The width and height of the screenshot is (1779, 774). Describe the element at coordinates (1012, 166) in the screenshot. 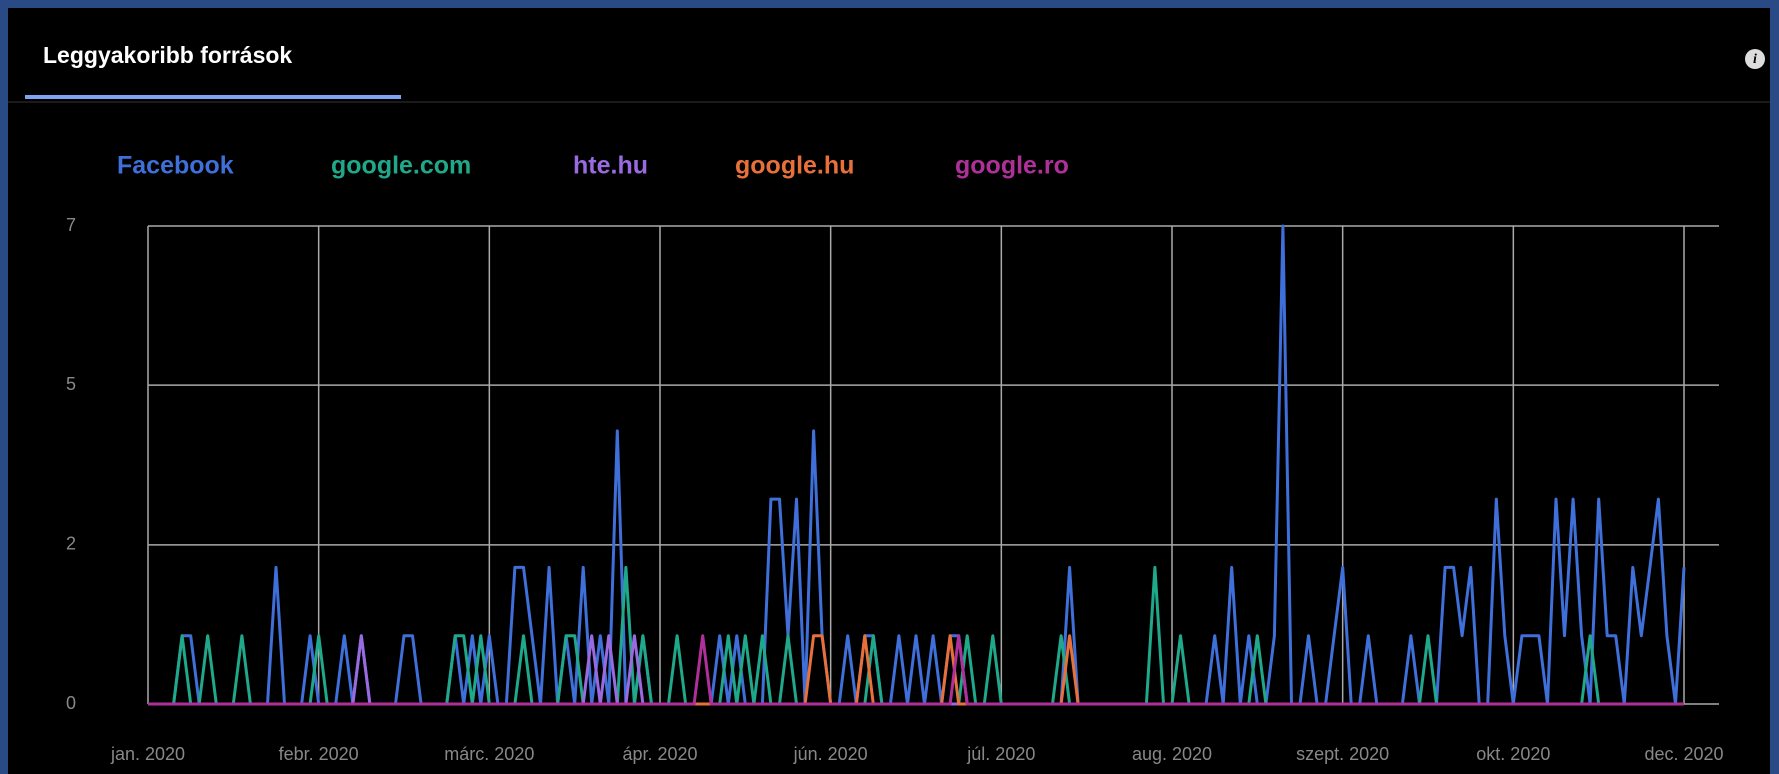

I see `legend-entry: google.ro` at that location.